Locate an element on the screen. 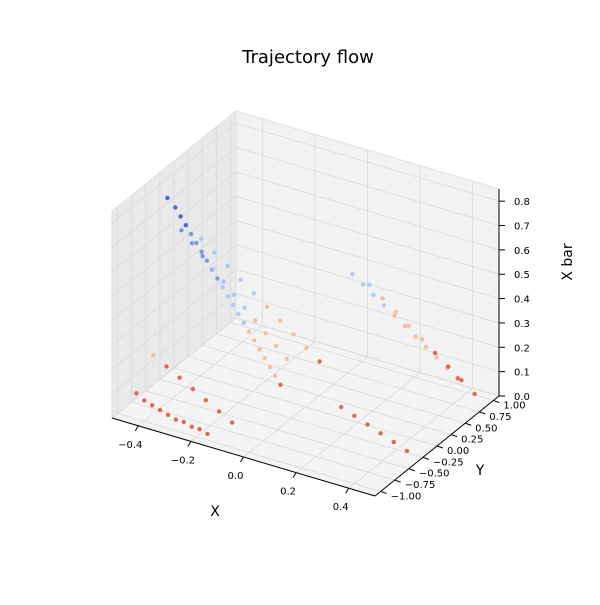  x-tick-label: 0.4 is located at coordinates (341, 507).